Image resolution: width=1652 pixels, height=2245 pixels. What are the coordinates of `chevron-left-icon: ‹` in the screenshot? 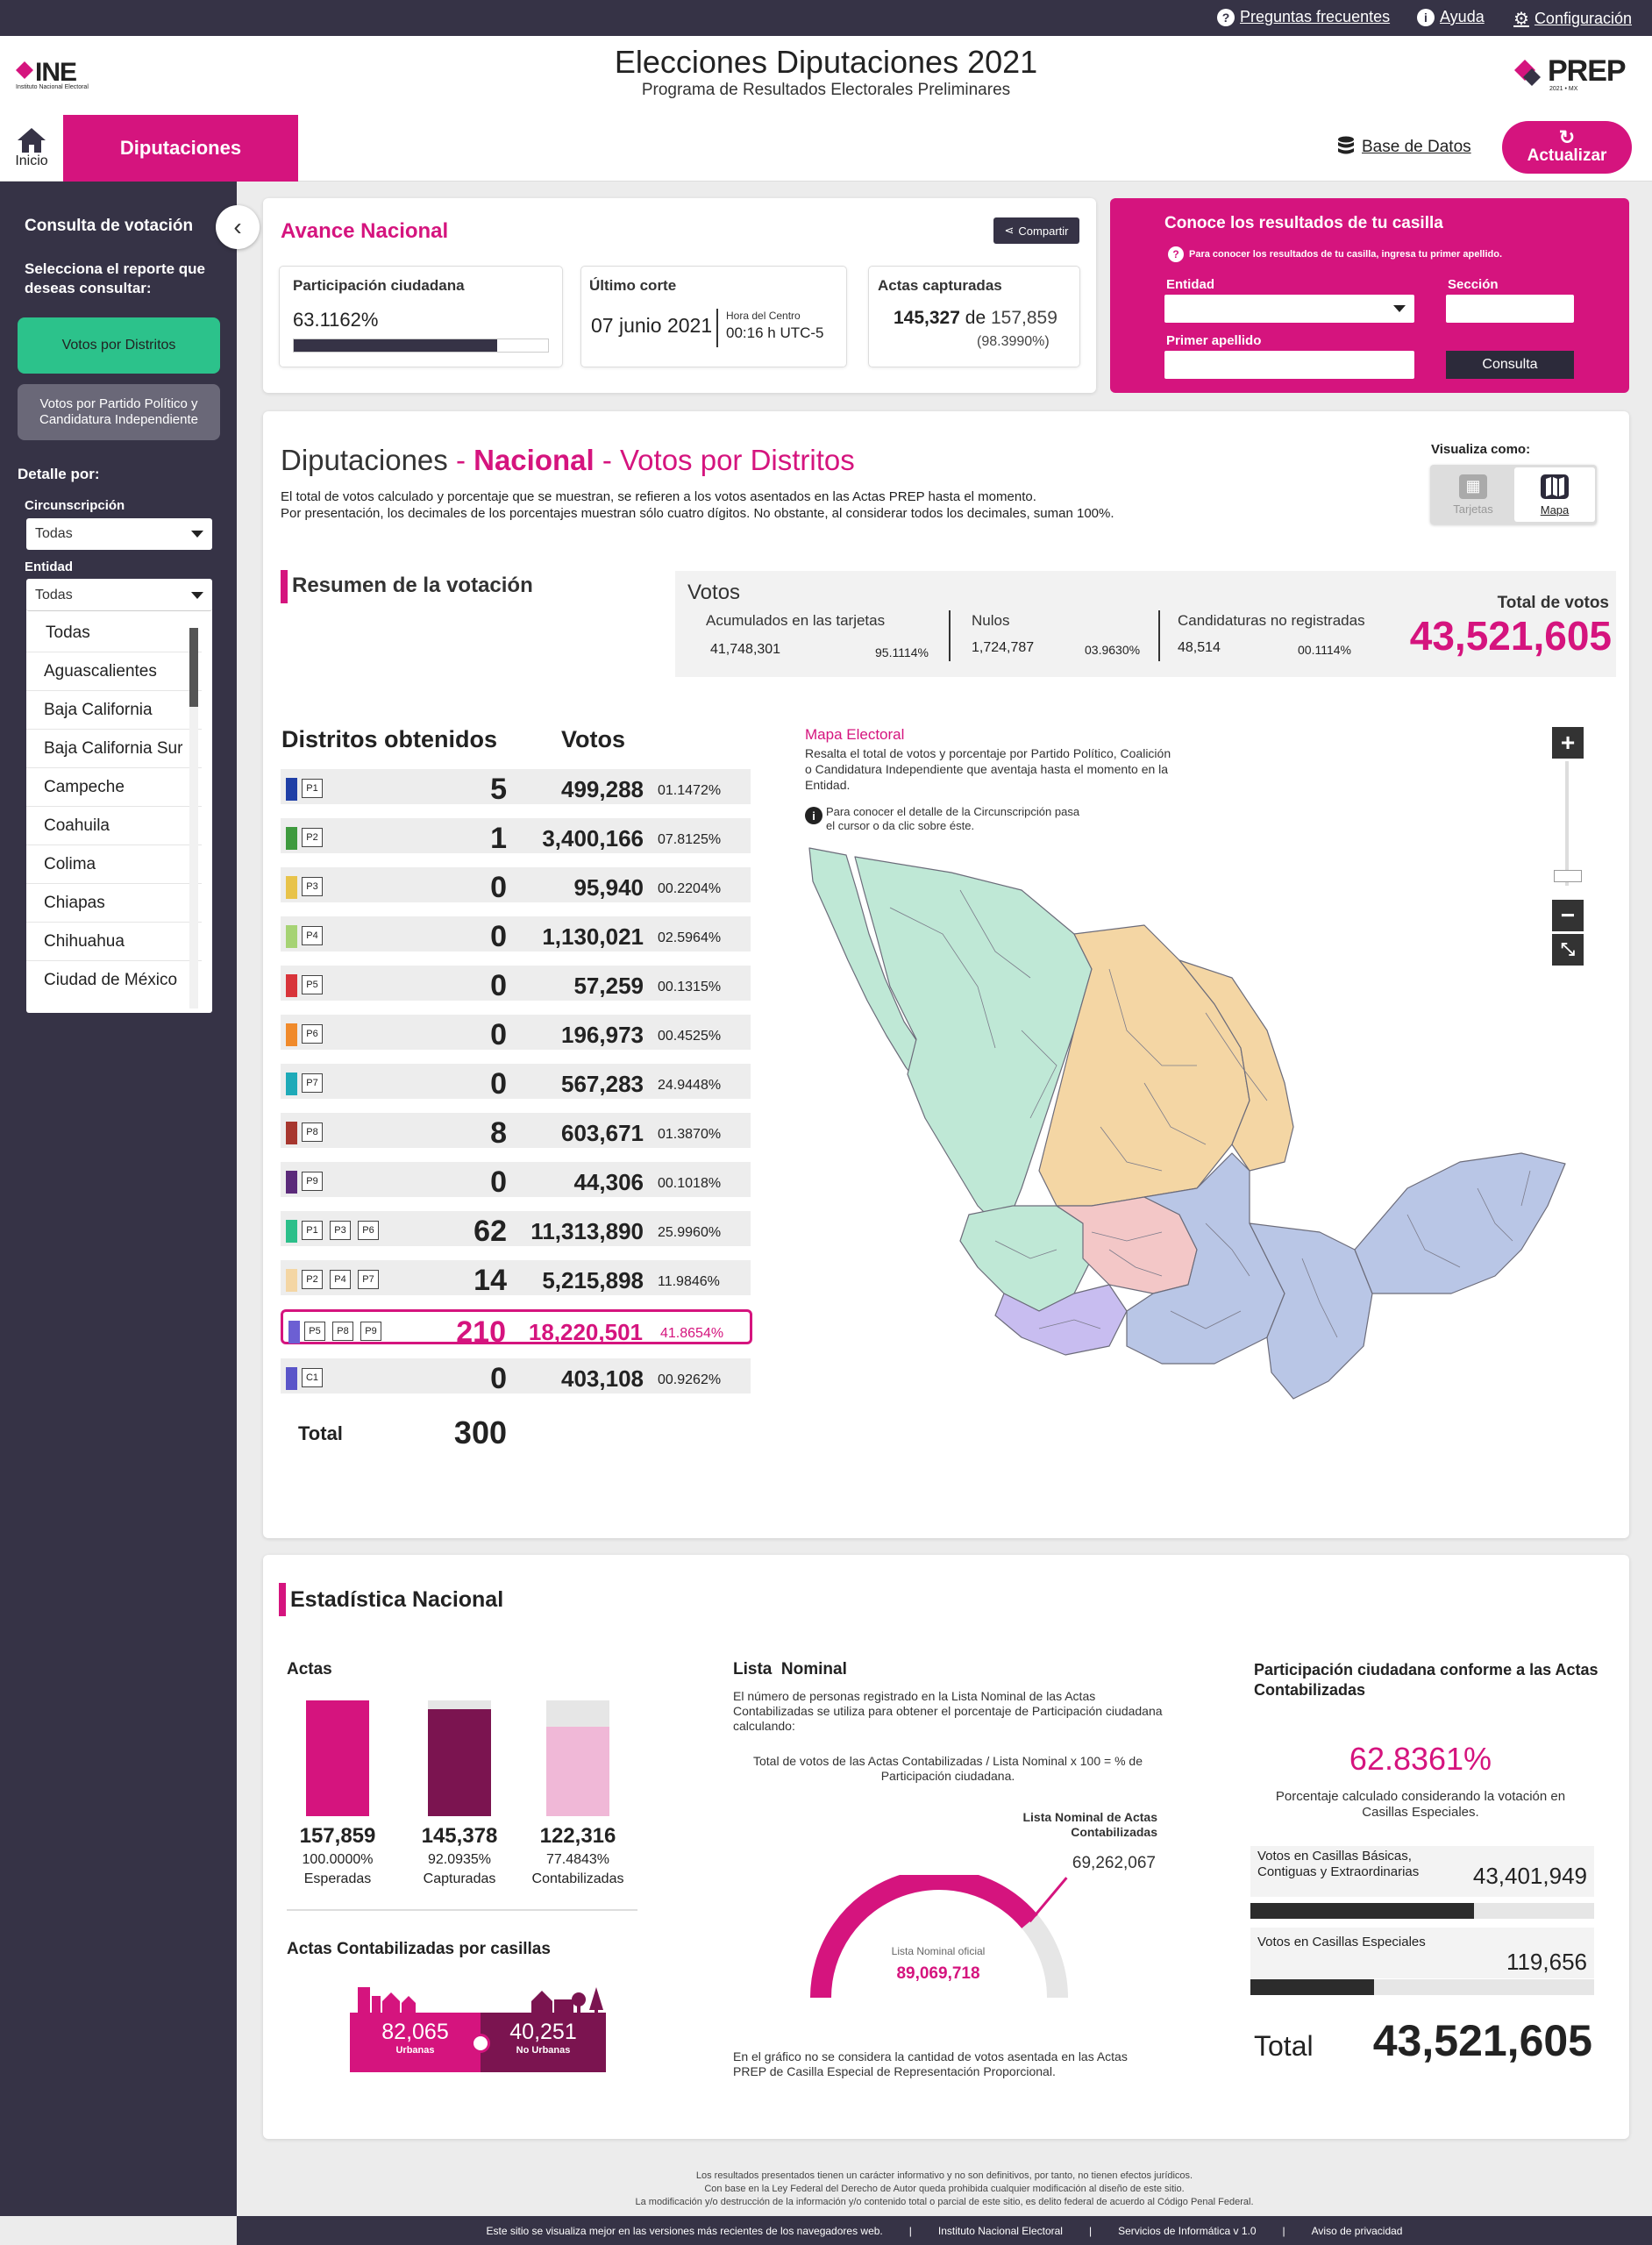 It's located at (237, 227).